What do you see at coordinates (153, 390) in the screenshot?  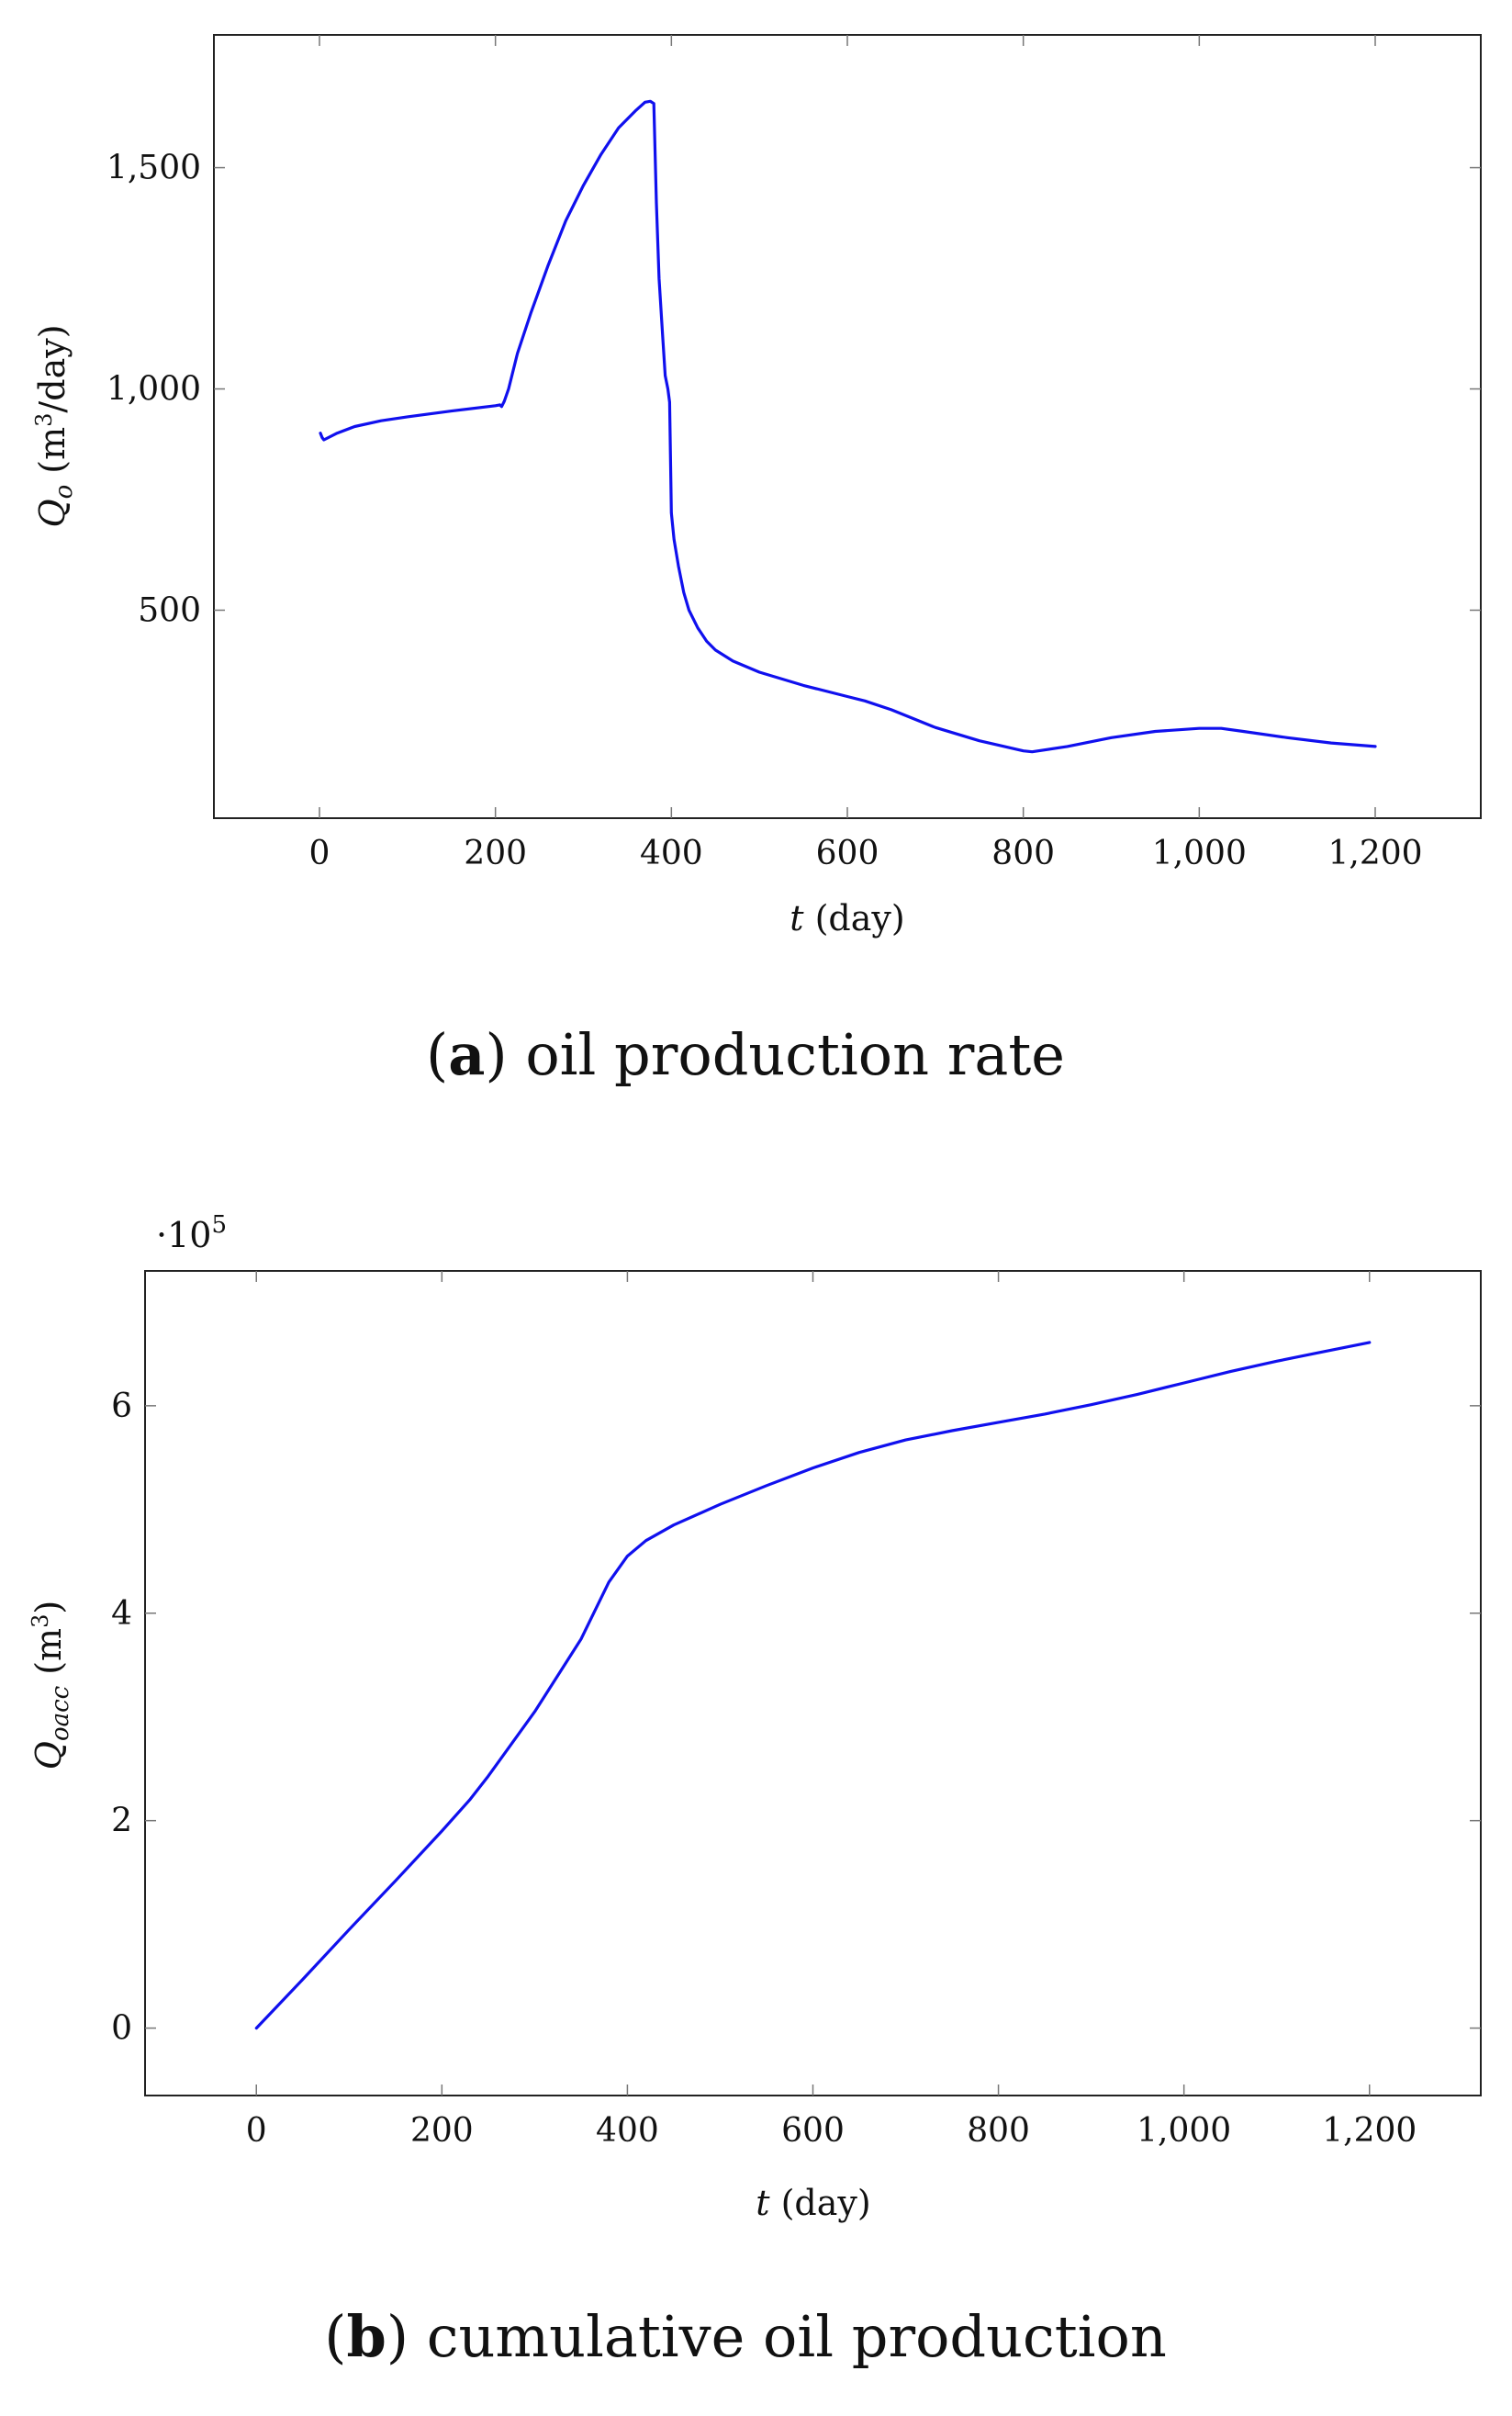 I see `y-tick-label: 1,000` at bounding box center [153, 390].